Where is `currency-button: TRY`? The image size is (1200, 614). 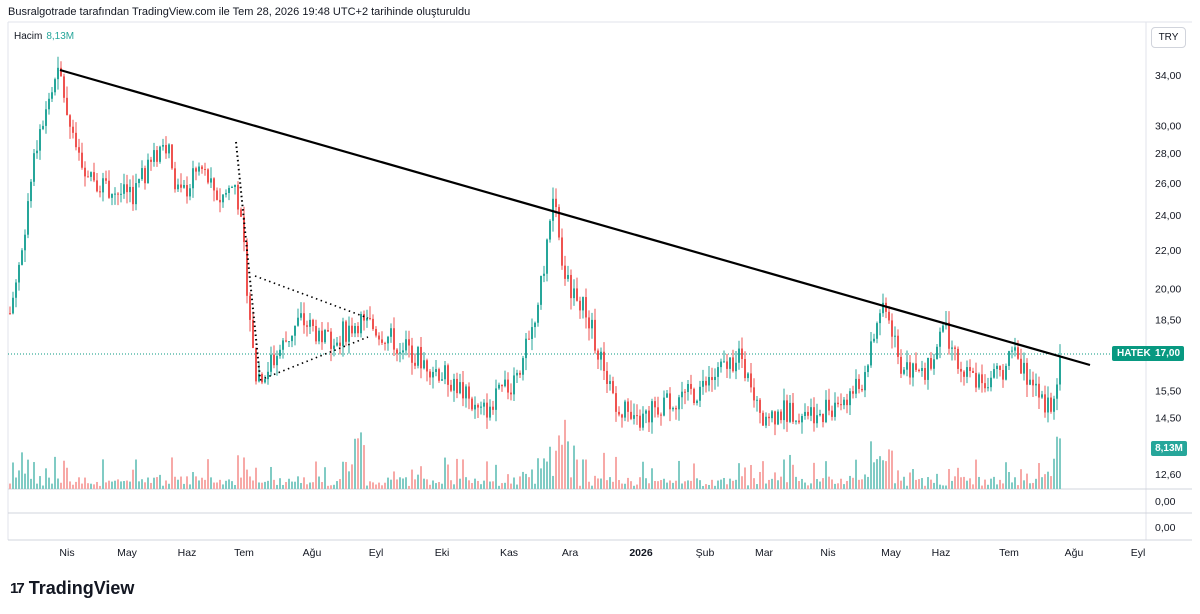
currency-button: TRY is located at coordinates (1168, 37).